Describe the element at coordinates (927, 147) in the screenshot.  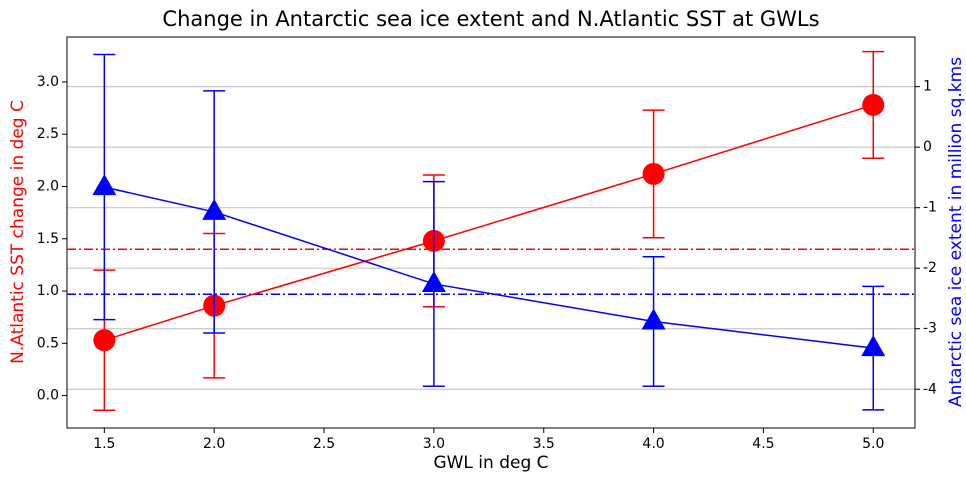
I see `y2-tick-label: 0` at that location.